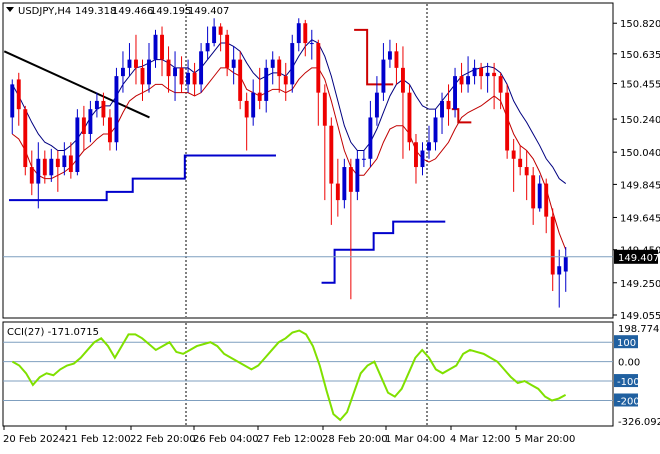 This screenshot has height=454, width=660. Describe the element at coordinates (415, 439) in the screenshot. I see `time-tick-label: 1 Mar 04:00` at that location.